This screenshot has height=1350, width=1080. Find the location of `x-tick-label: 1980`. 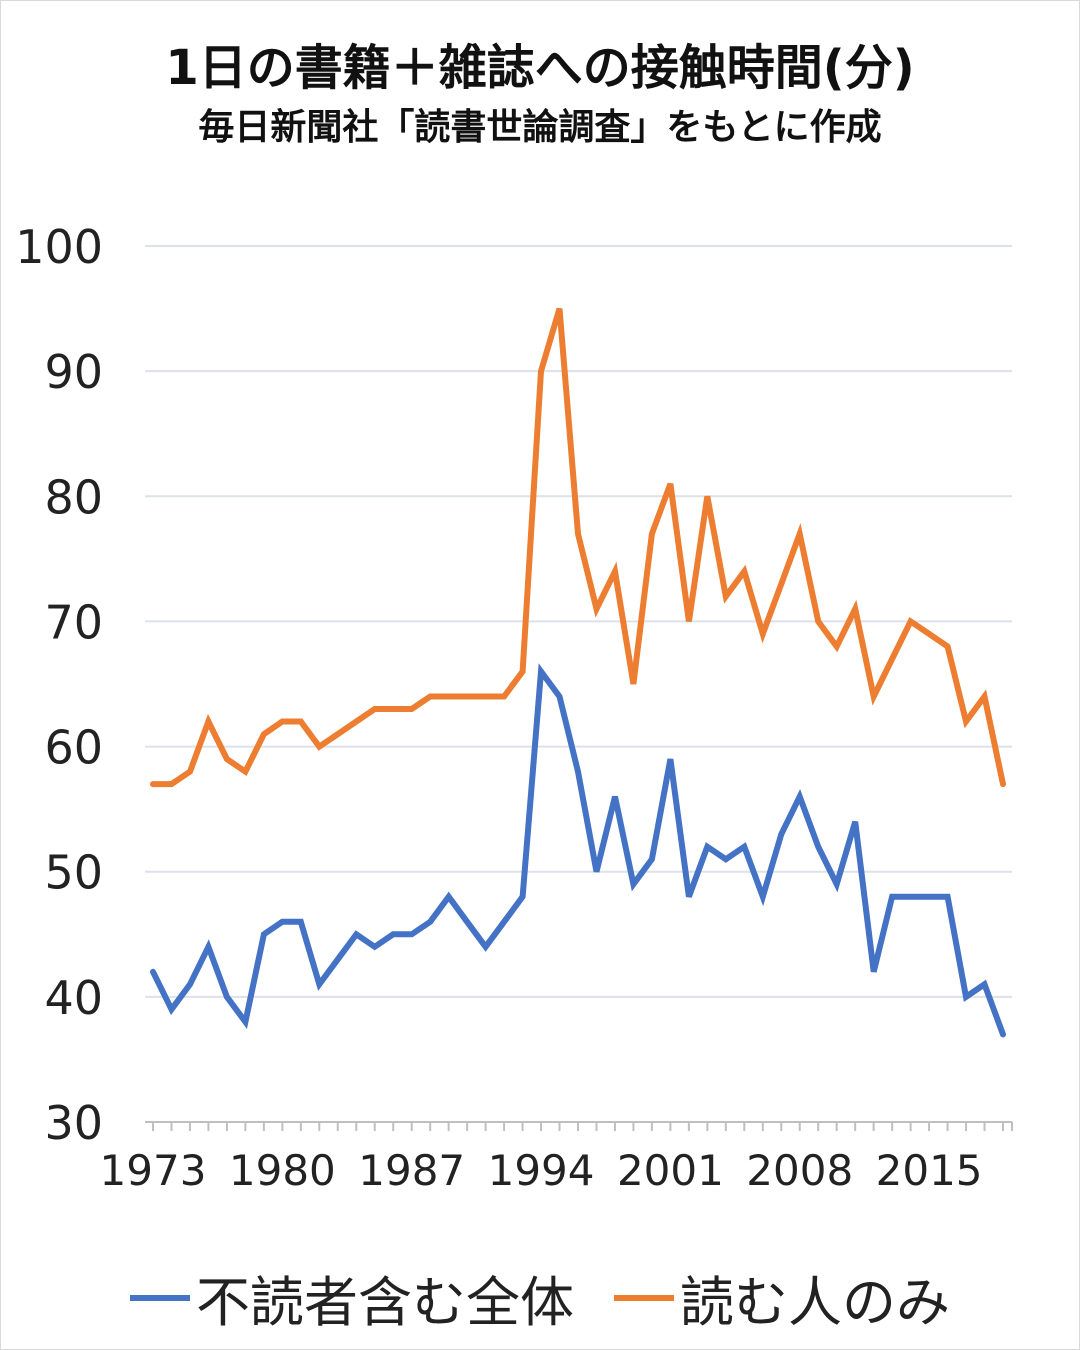

x-tick-label: 1980 is located at coordinates (282, 1170).